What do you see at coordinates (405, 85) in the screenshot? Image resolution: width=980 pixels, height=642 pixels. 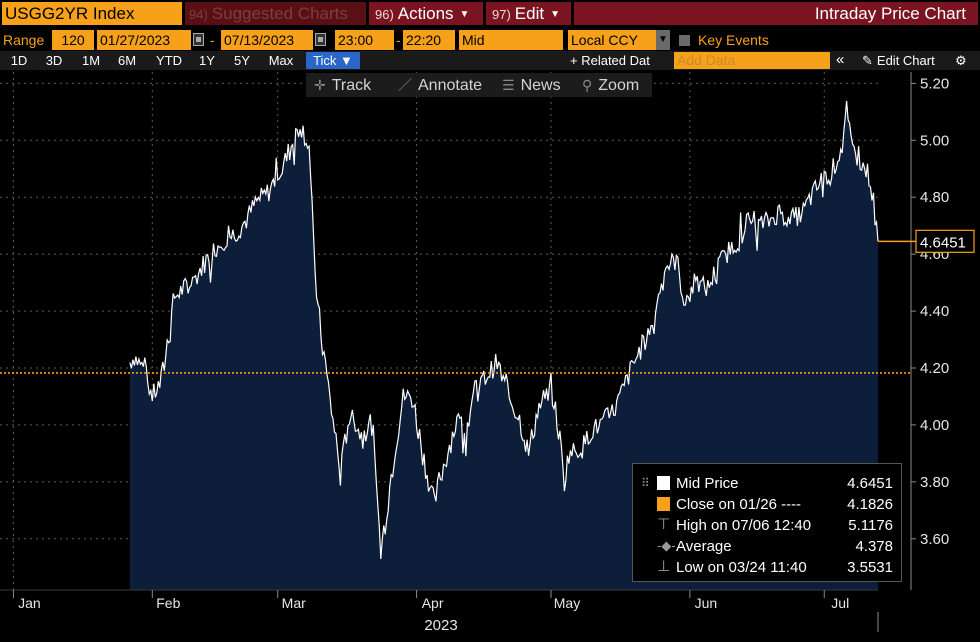 I see `annotate-pen-icon: ／` at bounding box center [405, 85].